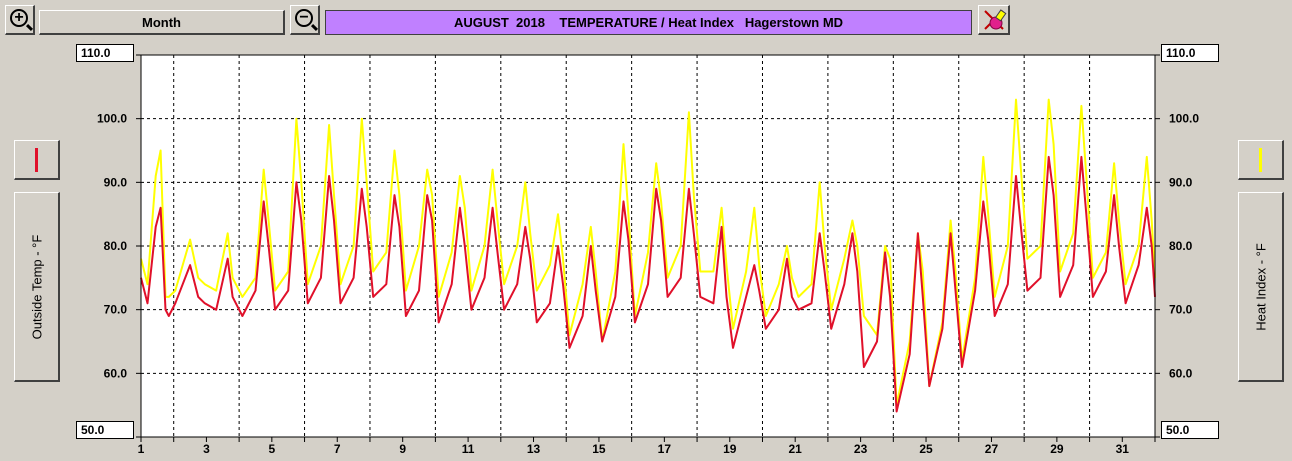 The height and width of the screenshot is (461, 1292). I want to click on y-tick-label-right: 70.0, so click(1181, 310).